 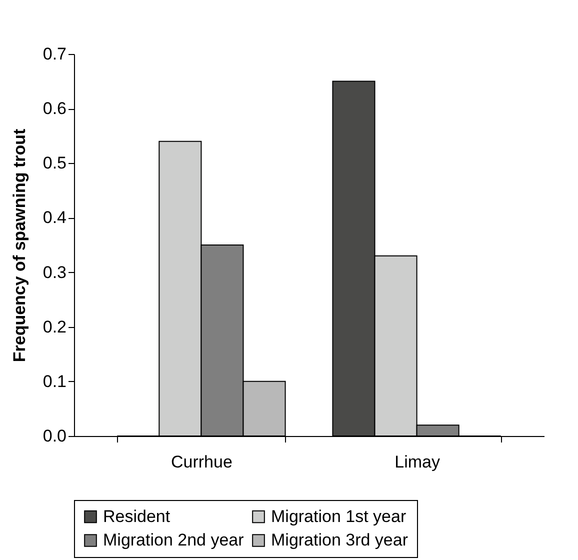 I want to click on y-tick-label: 0.0, so click(x=54, y=436).